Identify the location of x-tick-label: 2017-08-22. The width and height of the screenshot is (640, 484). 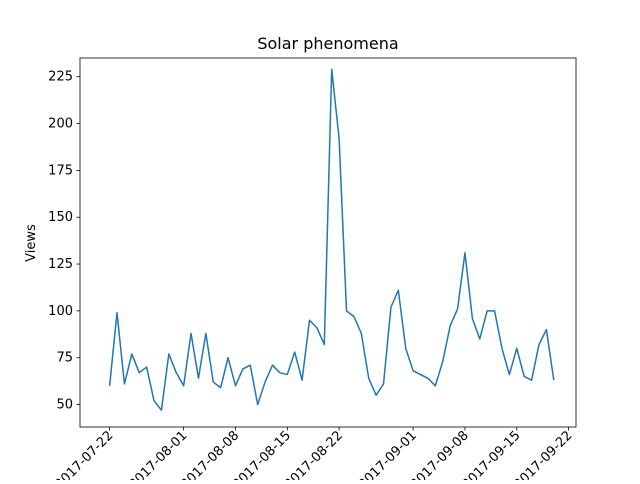
(314, 454).